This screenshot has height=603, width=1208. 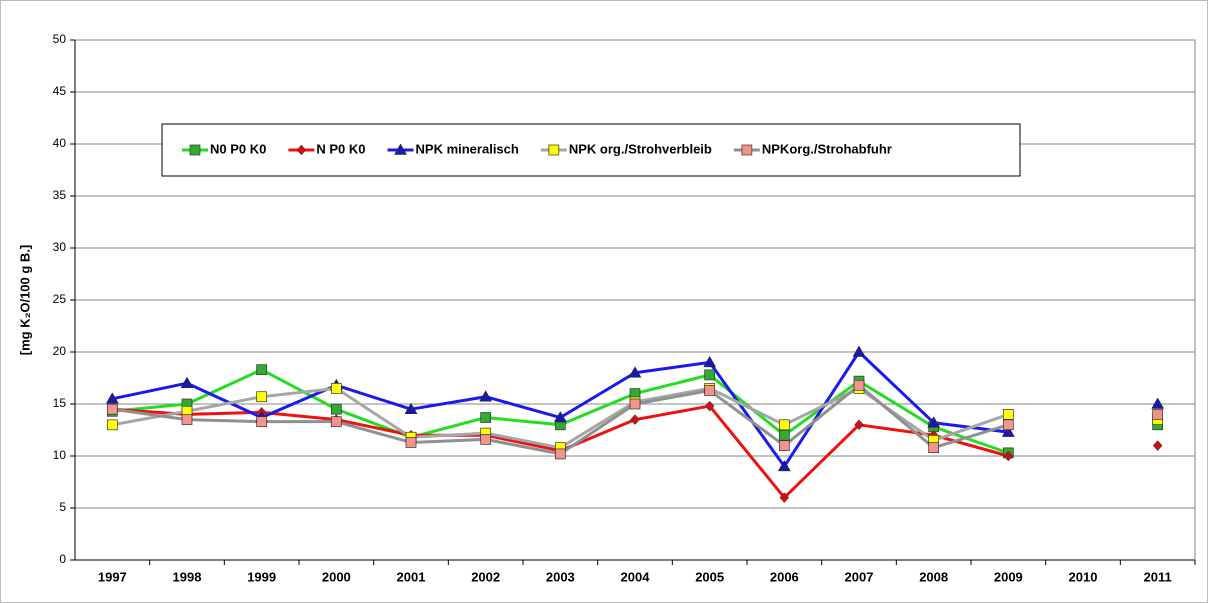 I want to click on y-tick-label: 5, so click(x=62, y=507).